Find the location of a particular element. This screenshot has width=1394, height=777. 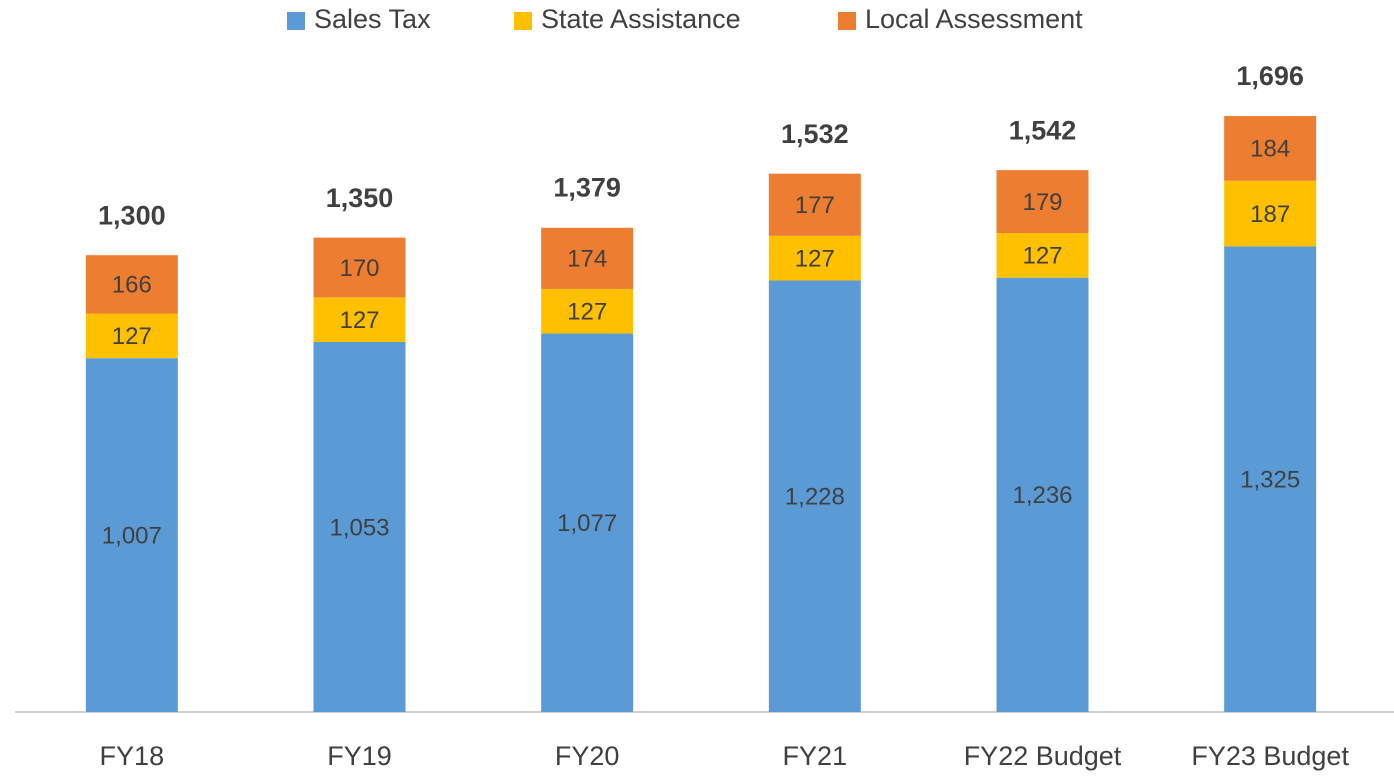

legend-label: Sales Tax is located at coordinates (372, 19).